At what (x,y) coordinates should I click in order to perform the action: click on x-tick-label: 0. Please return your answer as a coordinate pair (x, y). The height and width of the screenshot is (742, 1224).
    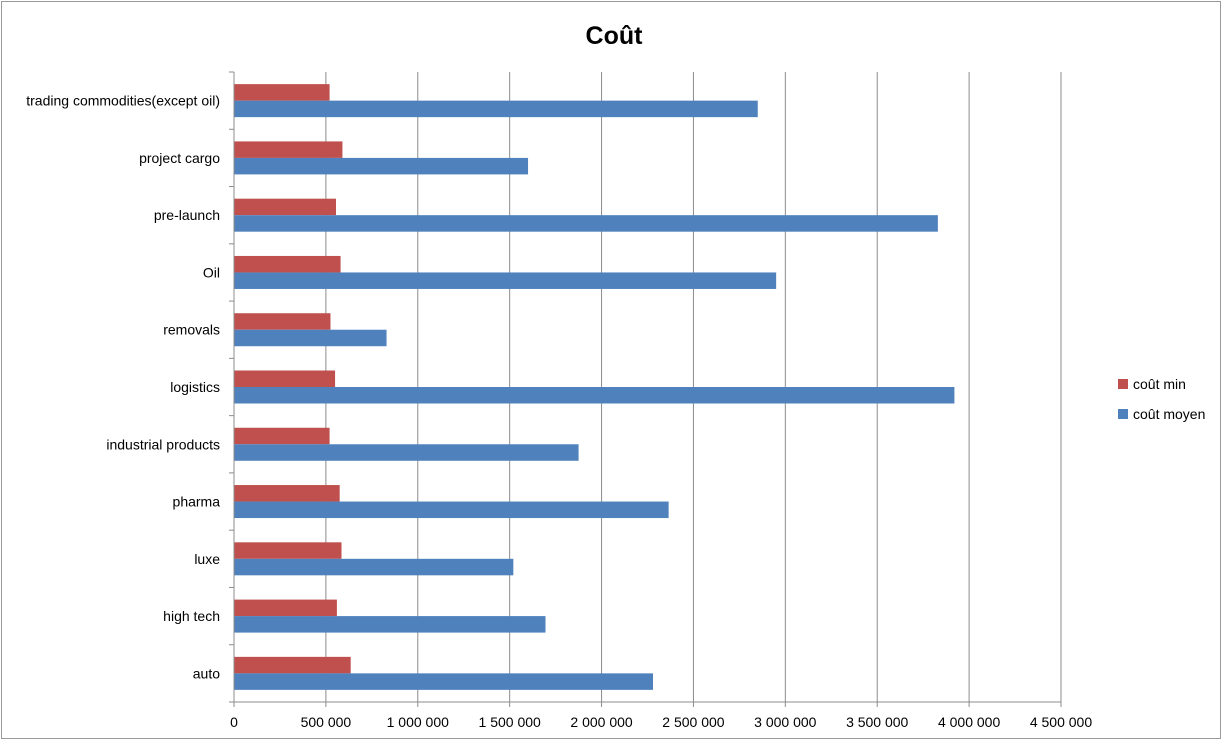
    Looking at the image, I should click on (234, 722).